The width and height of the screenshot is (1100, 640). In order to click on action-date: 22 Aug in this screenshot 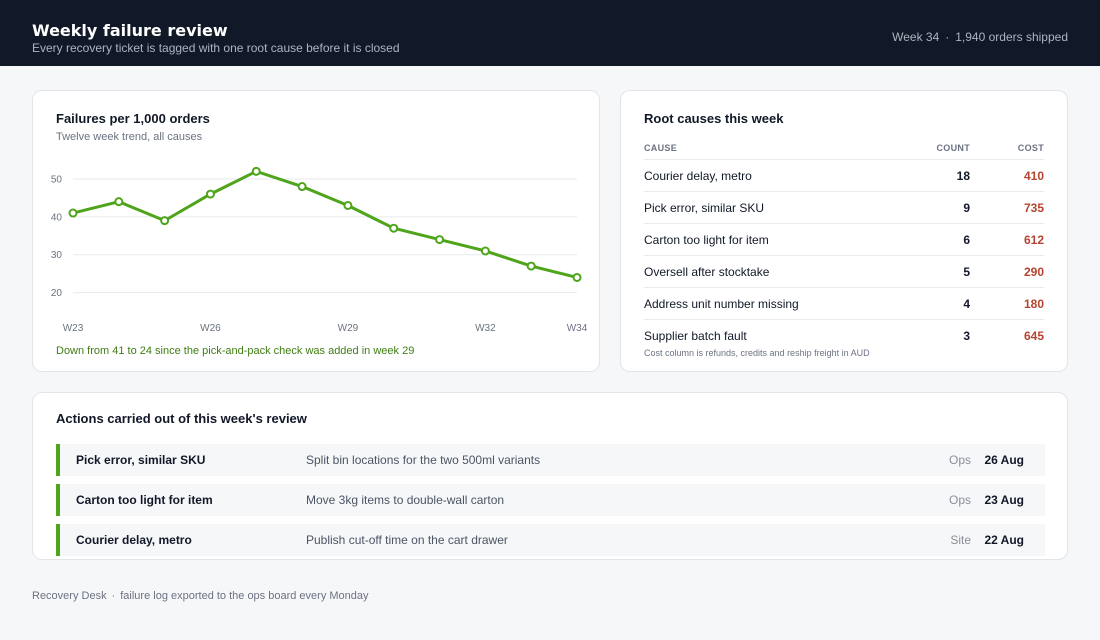, I will do `click(1004, 540)`.